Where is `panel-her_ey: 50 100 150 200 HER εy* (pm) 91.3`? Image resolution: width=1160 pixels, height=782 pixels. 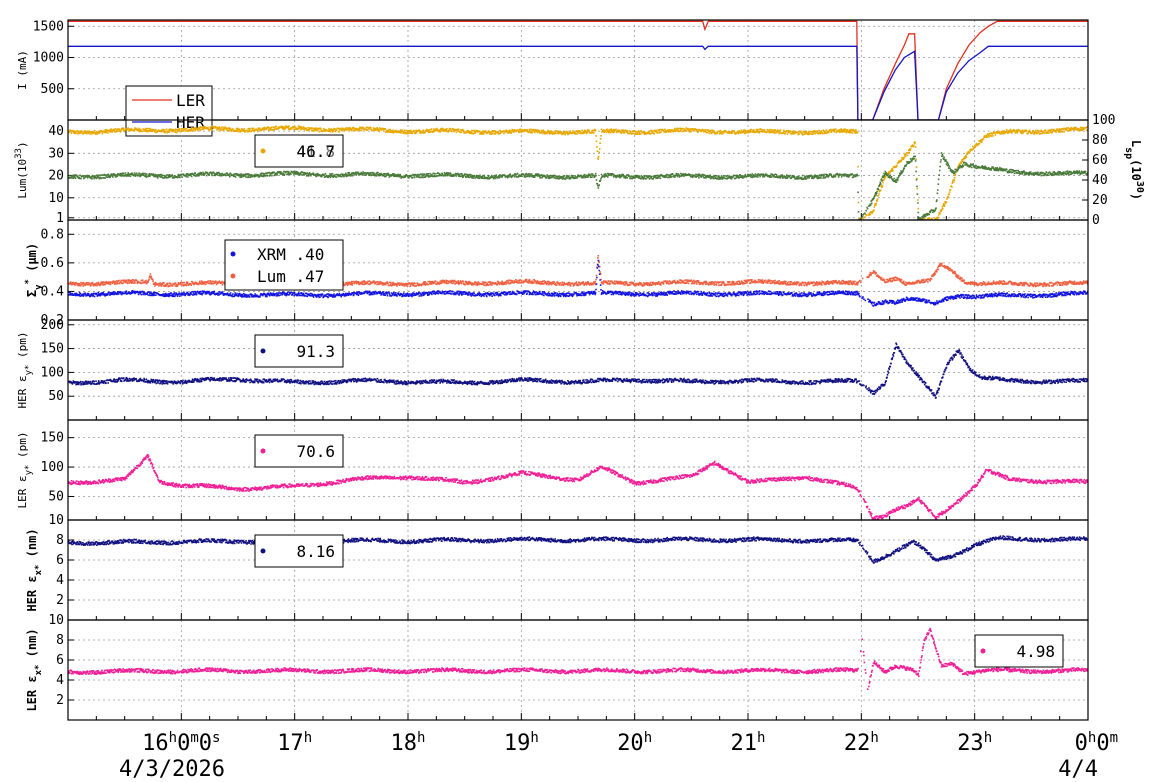 panel-her_ey: 50 100 150 200 HER εy* (pm) 91.3 is located at coordinates (552, 369).